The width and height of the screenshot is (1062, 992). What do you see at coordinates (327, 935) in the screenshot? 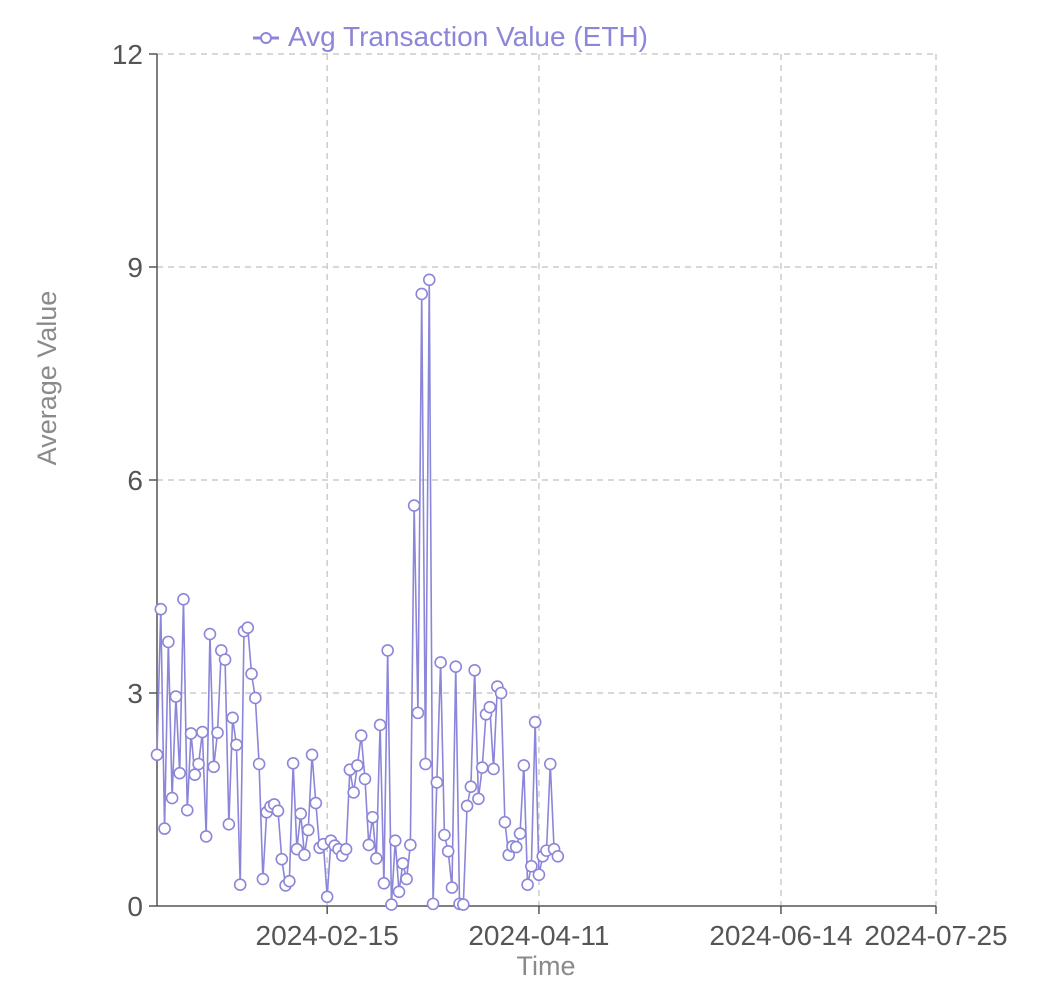
I see `x-tick-label: 2024-02-15` at bounding box center [327, 935].